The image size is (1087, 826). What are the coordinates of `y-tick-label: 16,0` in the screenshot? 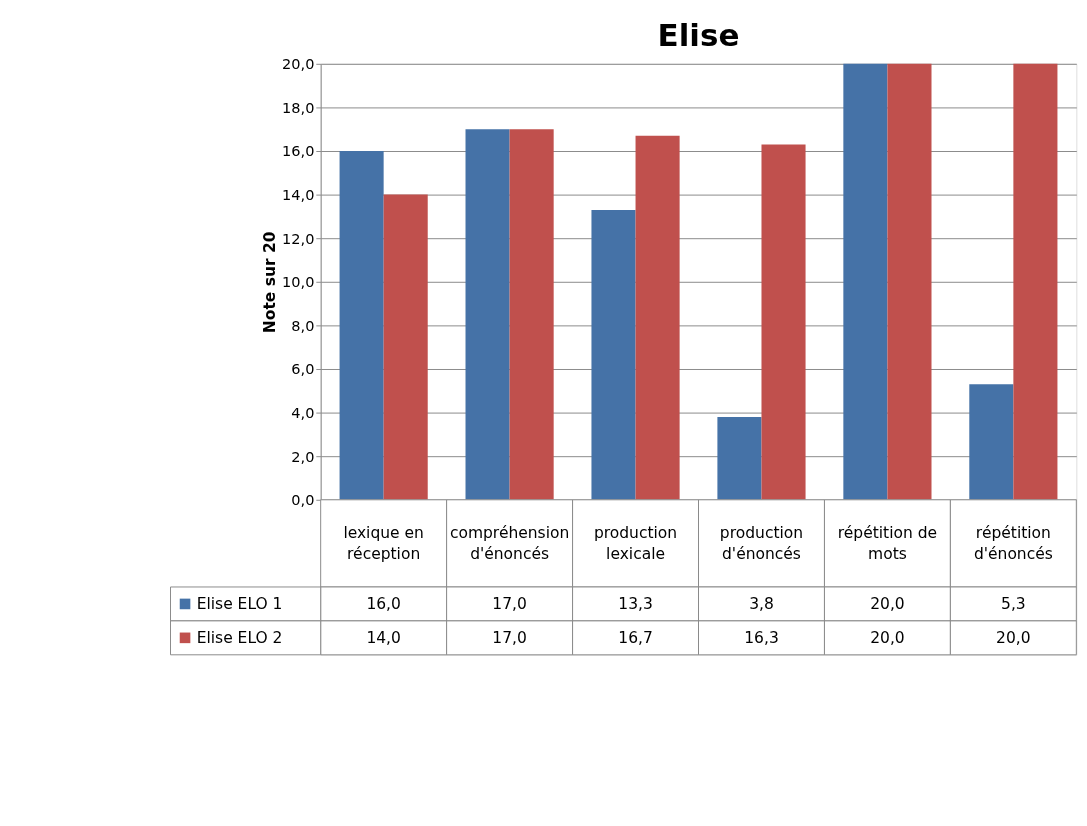 It's located at (298, 151).